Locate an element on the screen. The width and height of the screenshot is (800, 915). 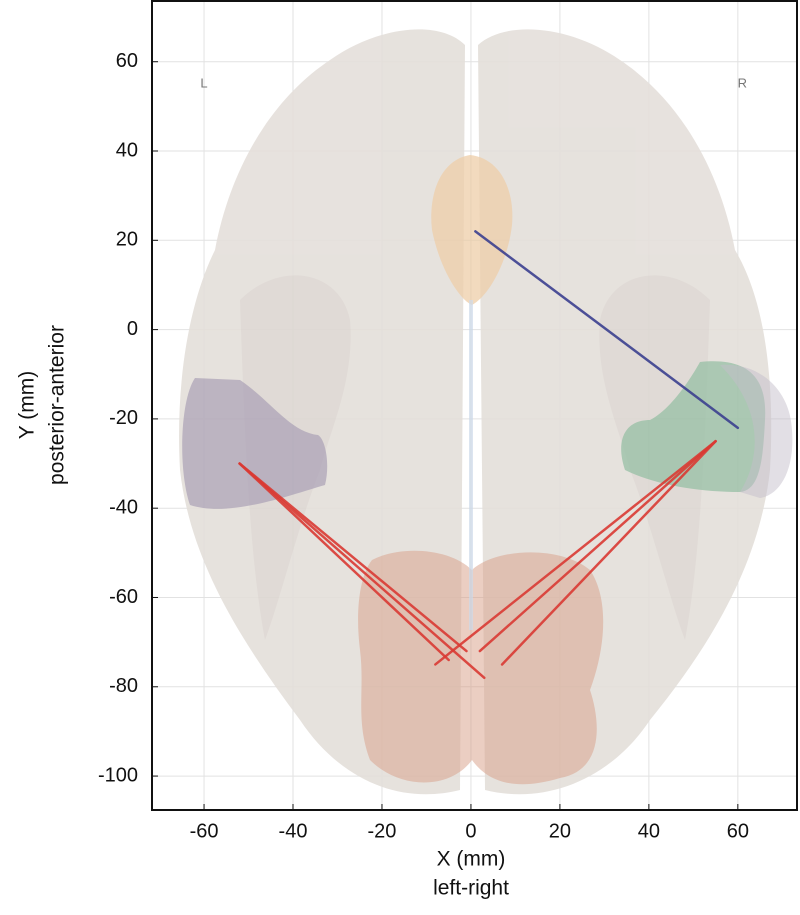
frontal-region is located at coordinates (472, 230).